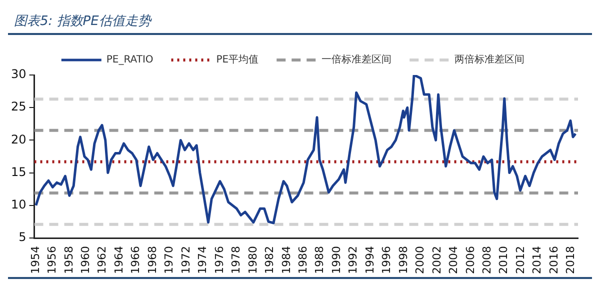 The image size is (600, 290). I want to click on x-tick-label: 1972, so click(185, 260).